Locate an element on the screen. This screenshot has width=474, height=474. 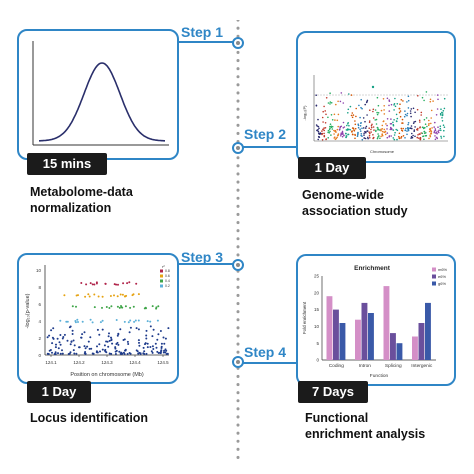
locus-x-tick: 124.2 is located at coordinates (79, 362).